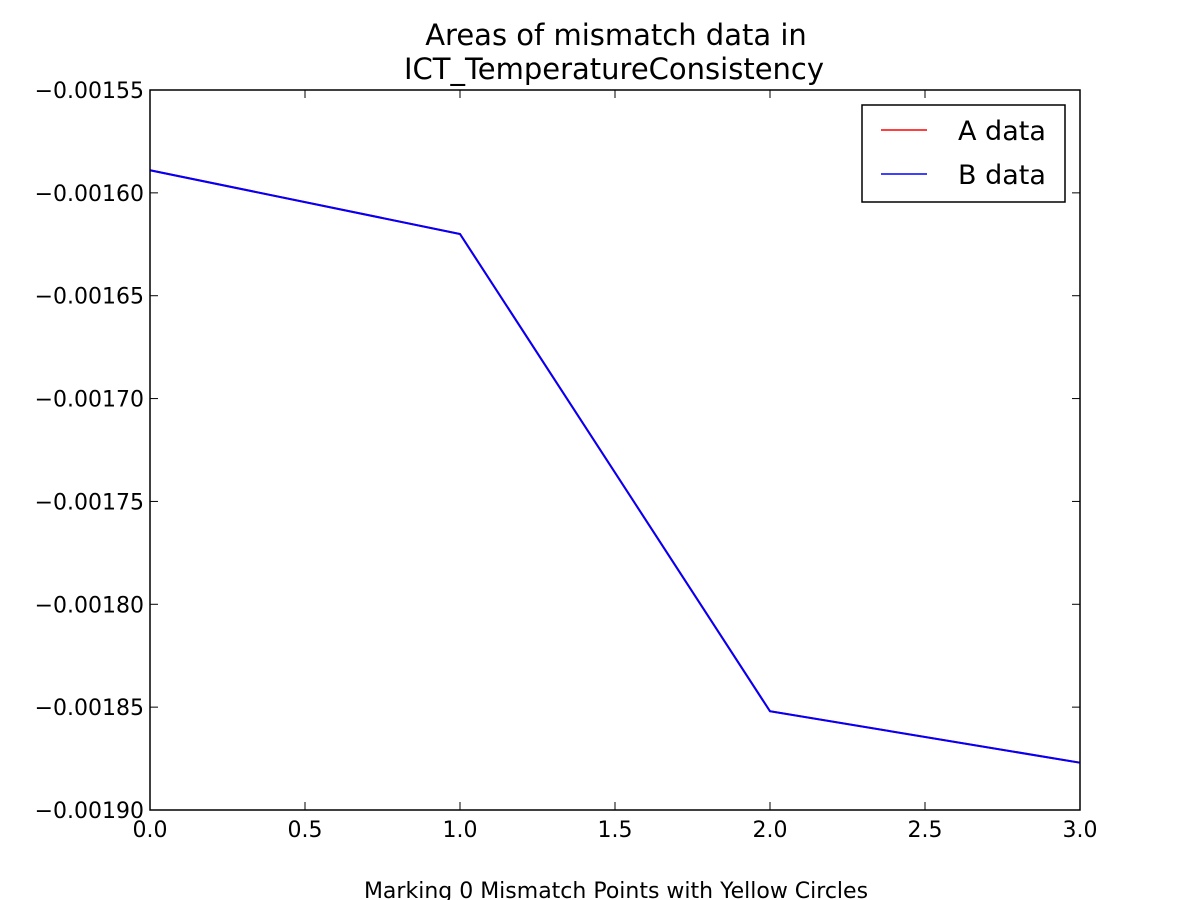 This screenshot has width=1200, height=900. What do you see at coordinates (460, 830) in the screenshot?
I see `x-tick-label: 1.0` at bounding box center [460, 830].